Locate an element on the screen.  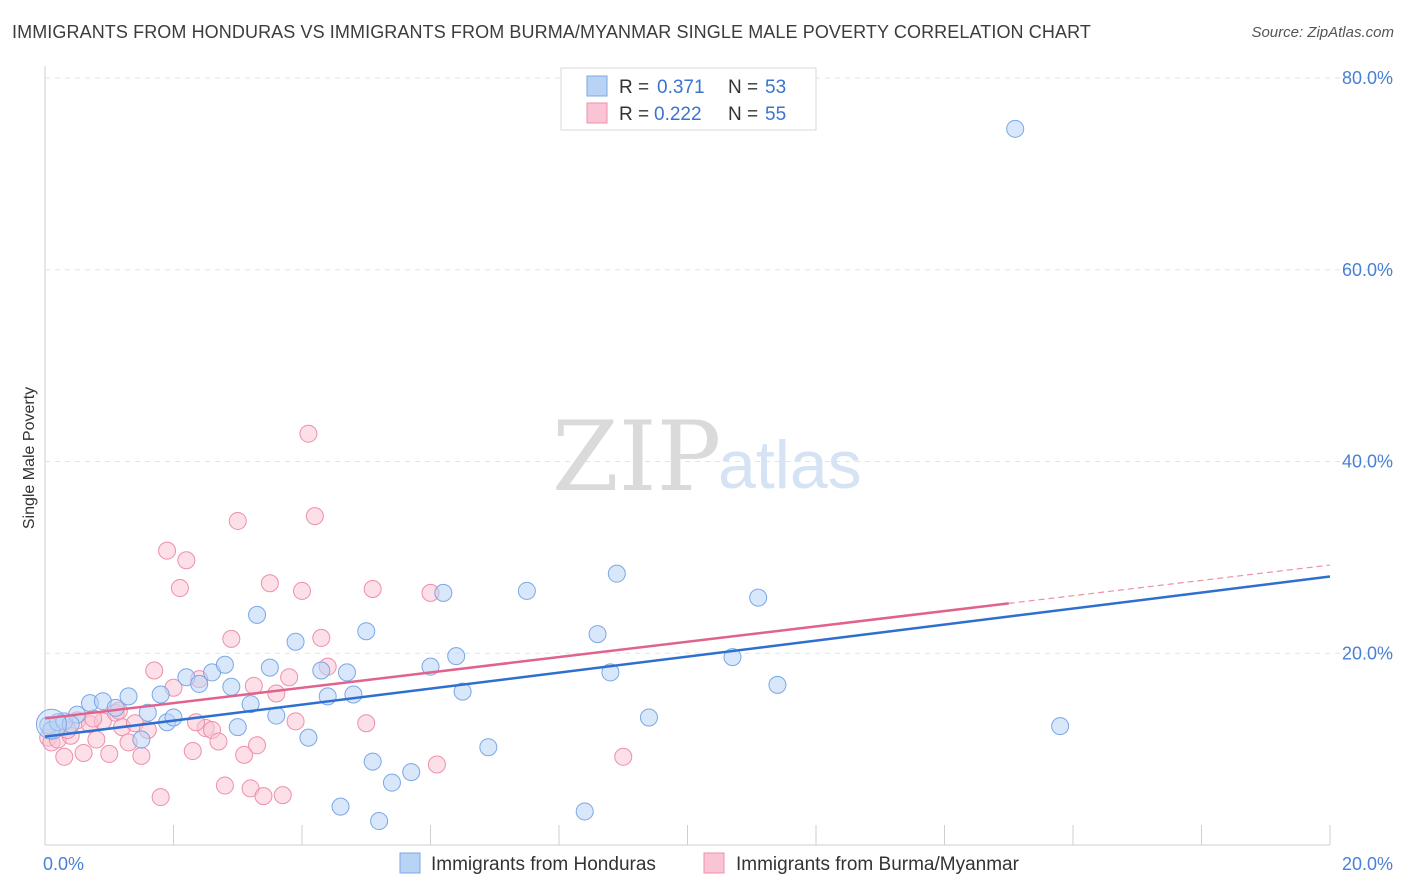
burma-trend-line is located at coordinates (526, 661).